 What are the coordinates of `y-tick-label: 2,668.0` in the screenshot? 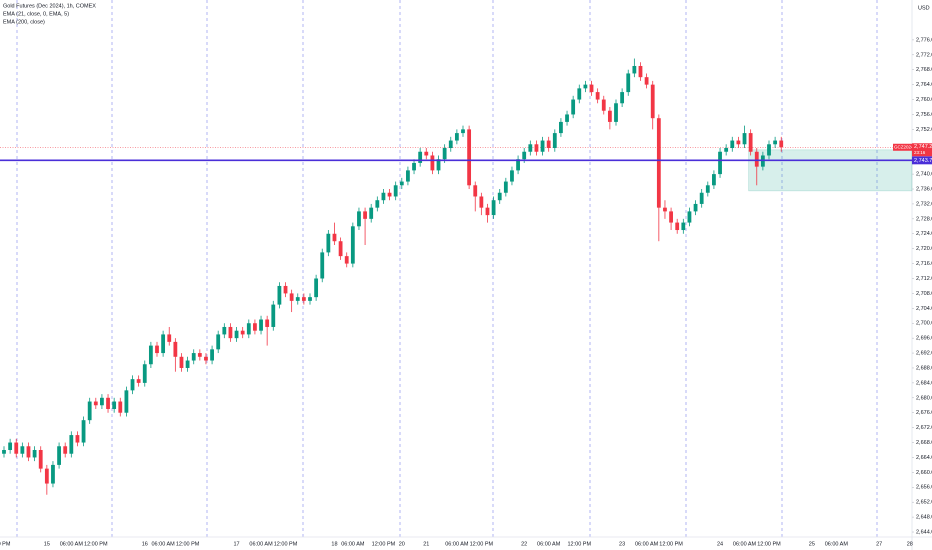 It's located at (924, 443).